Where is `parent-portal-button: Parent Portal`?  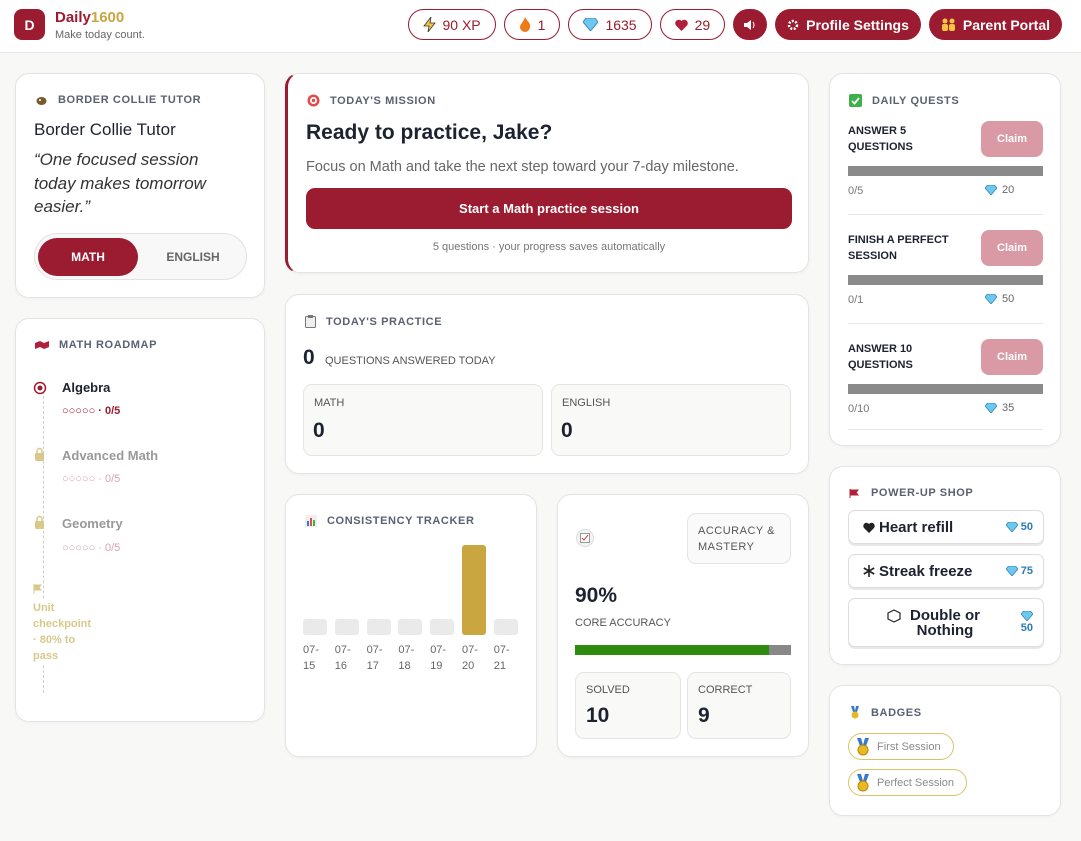
parent-portal-button: Parent Portal is located at coordinates (995, 24).